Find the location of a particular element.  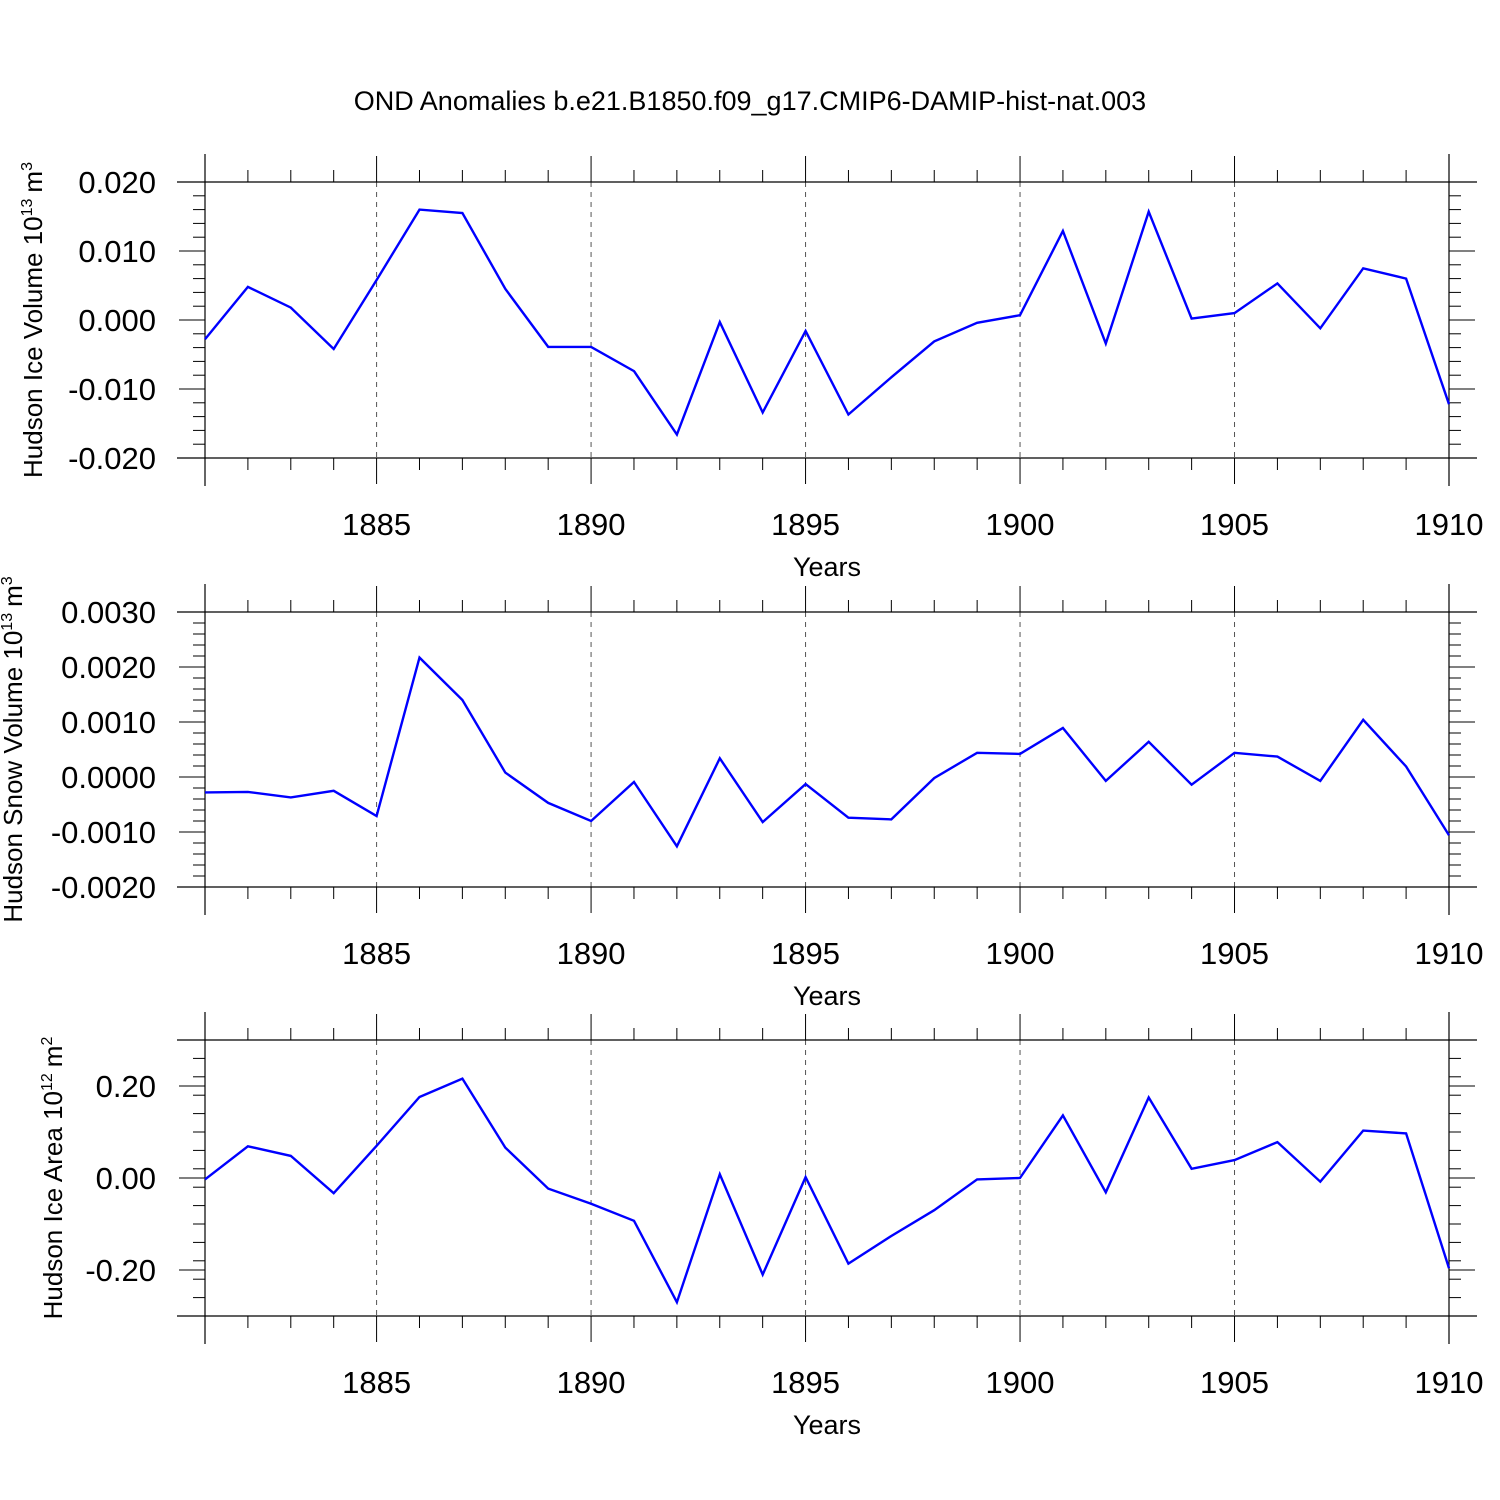

y-axis-label: Hudson Ice Volume 1013 m3 is located at coordinates (33, 320).